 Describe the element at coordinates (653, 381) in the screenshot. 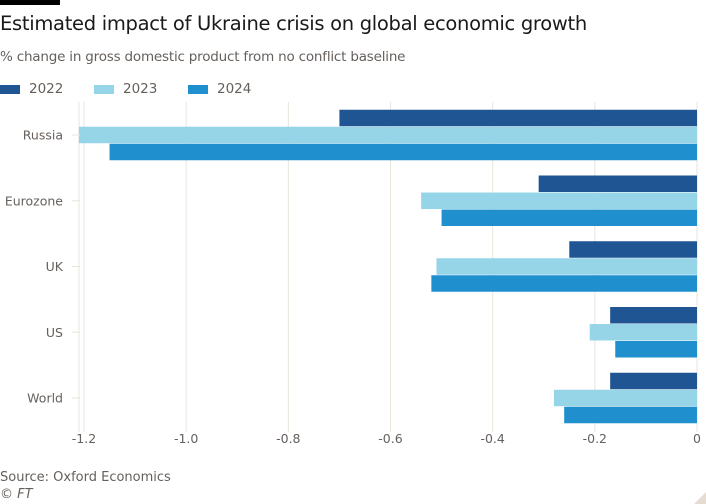

I see `bar-world-2022` at that location.